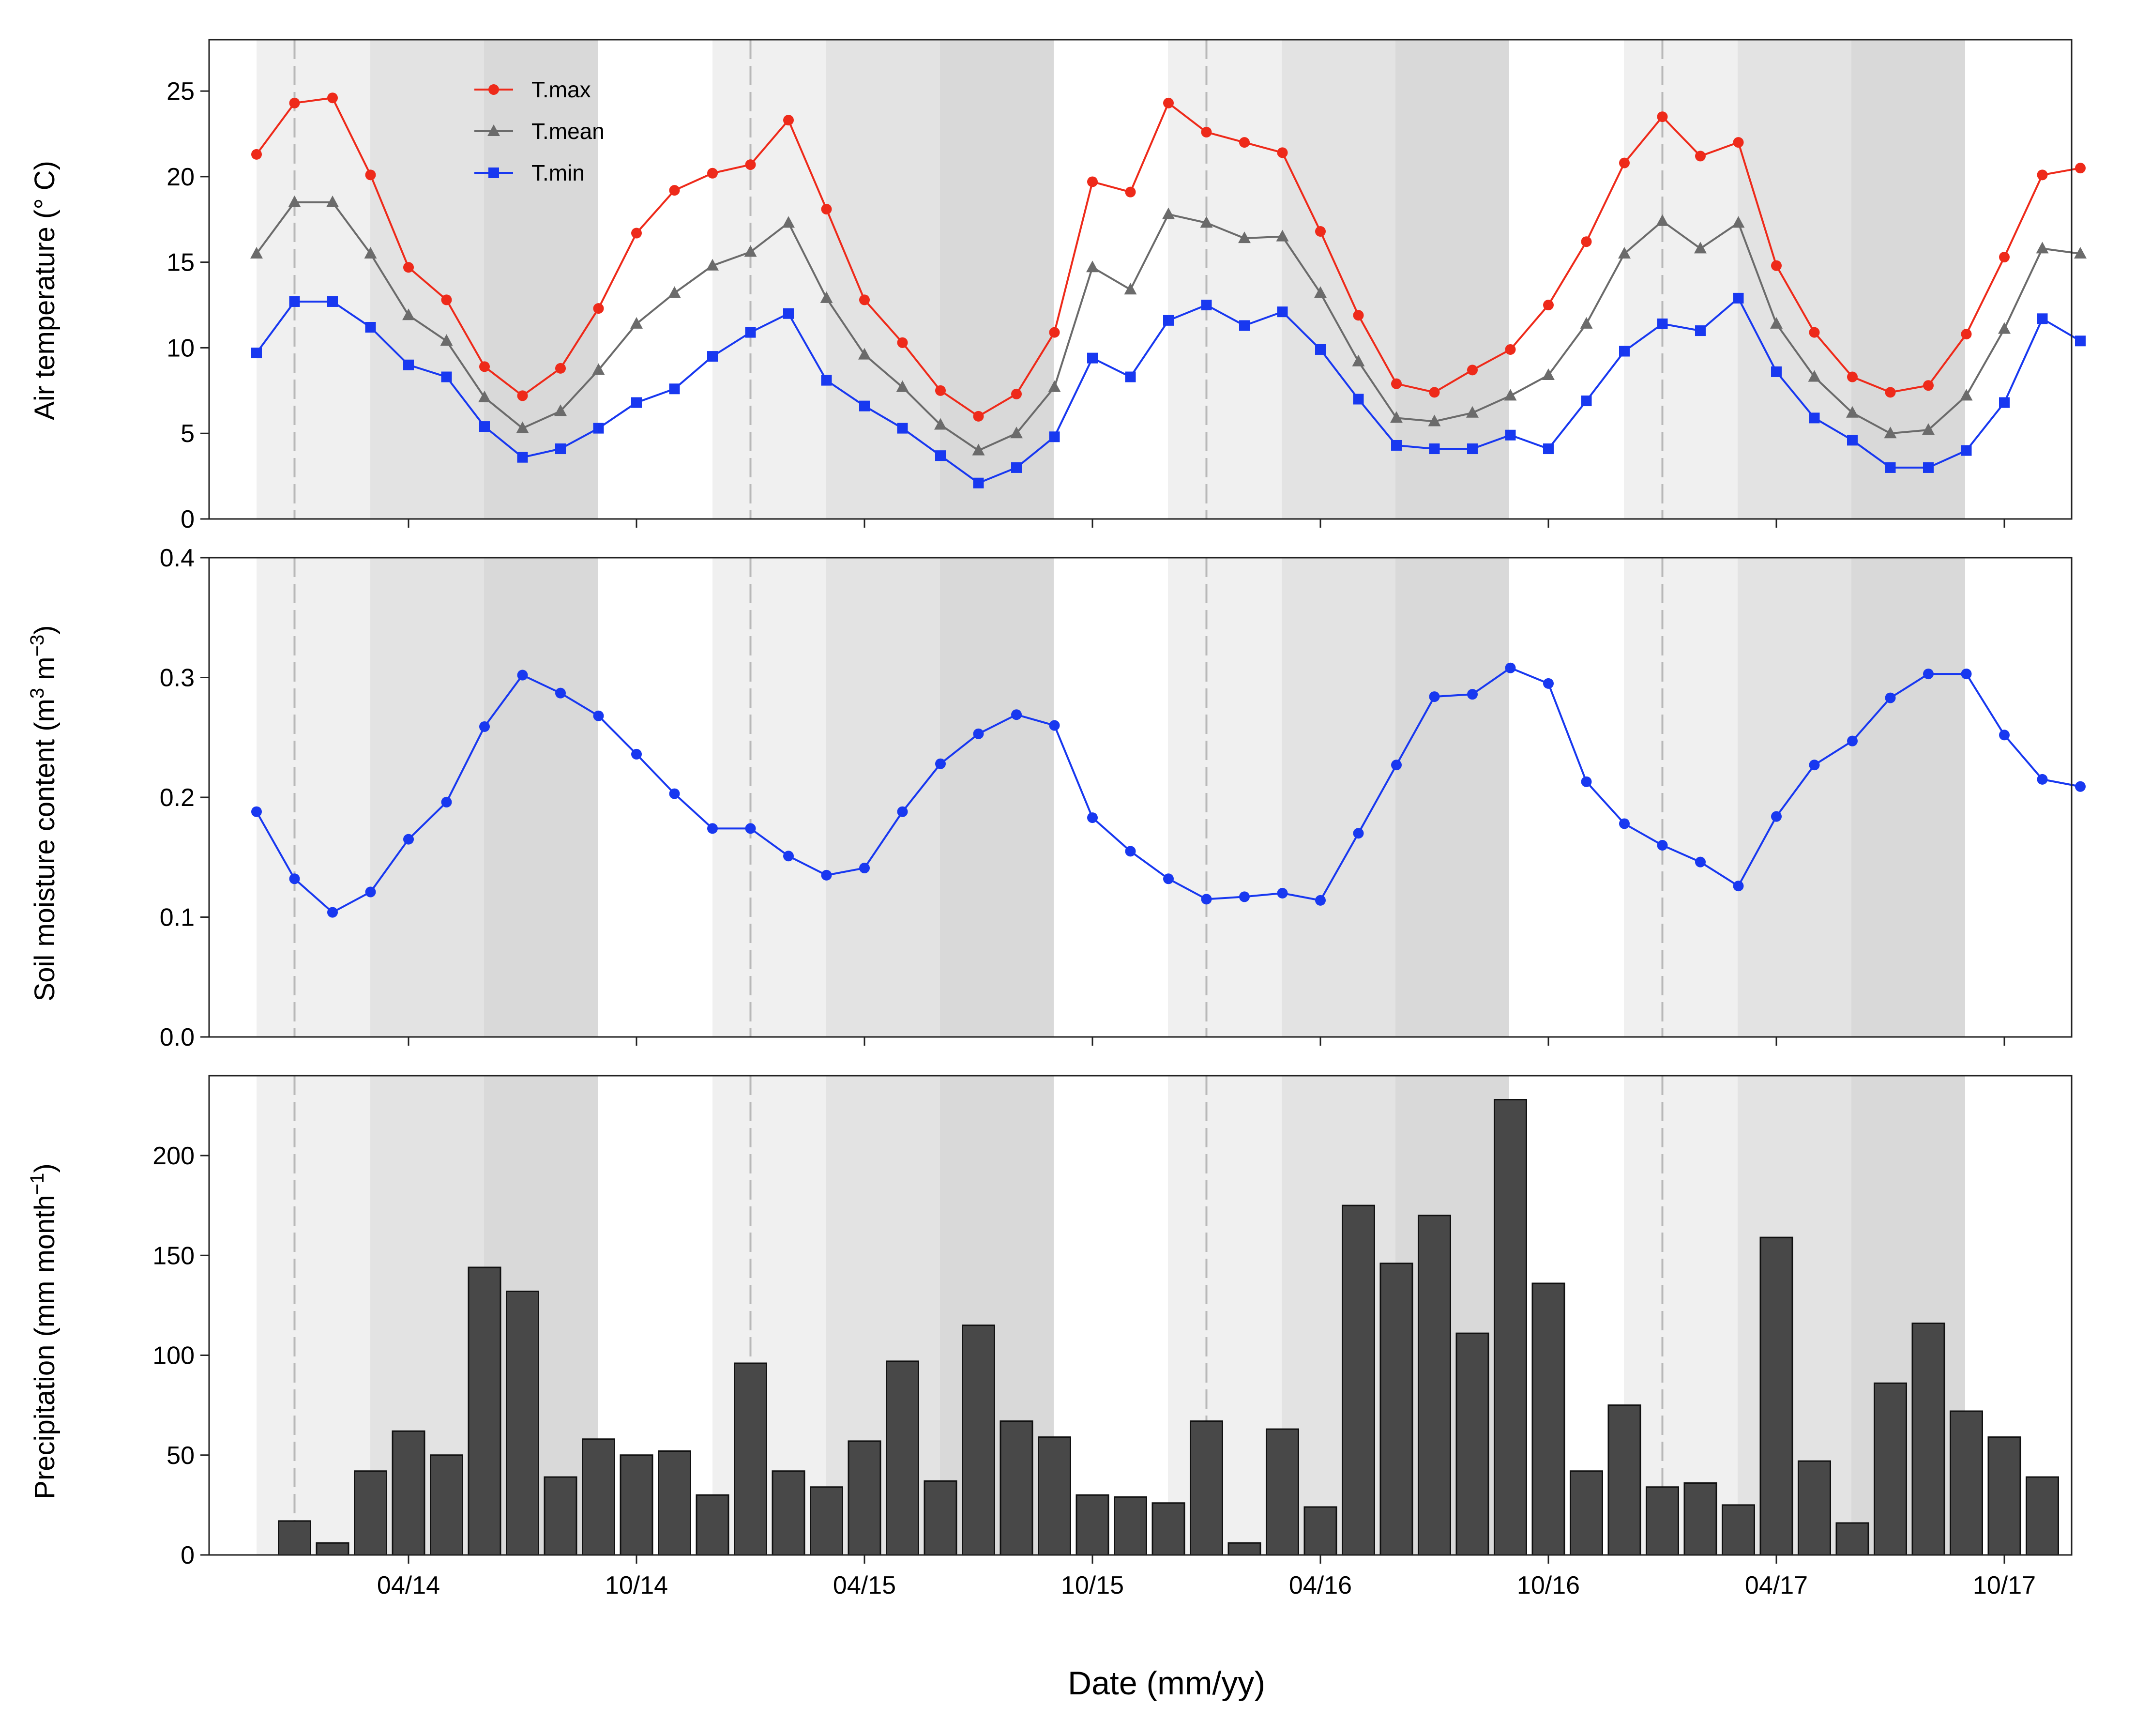  I want to click on precip-y-tick-label: 150, so click(173, 1256).